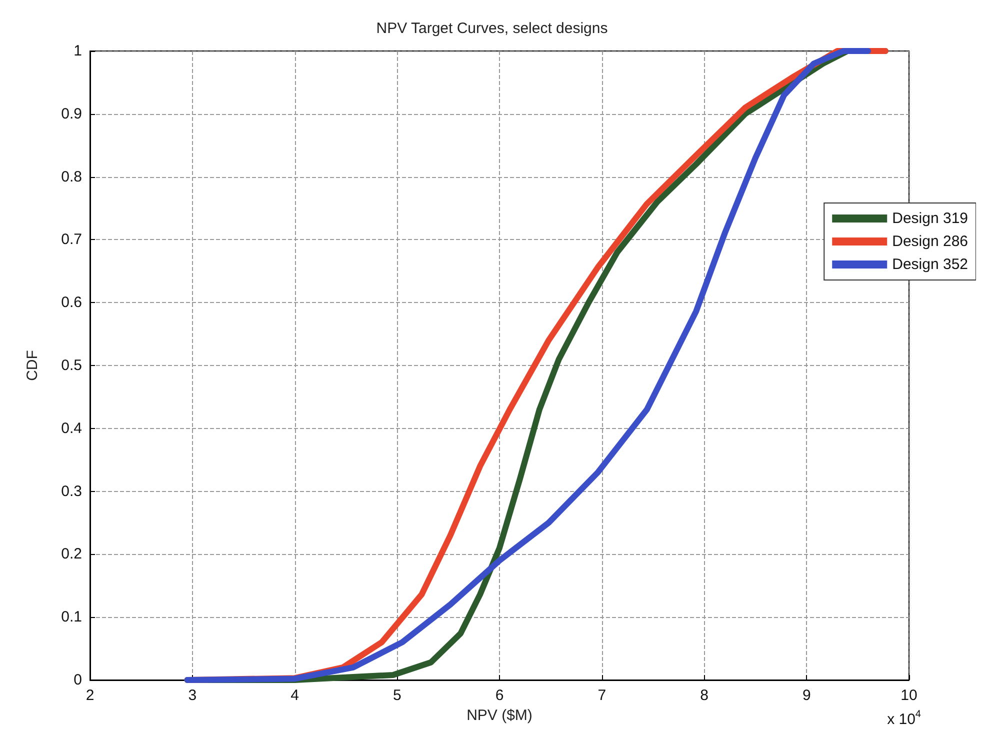 The width and height of the screenshot is (984, 755). I want to click on y-tick-label: 0.1, so click(71, 617).